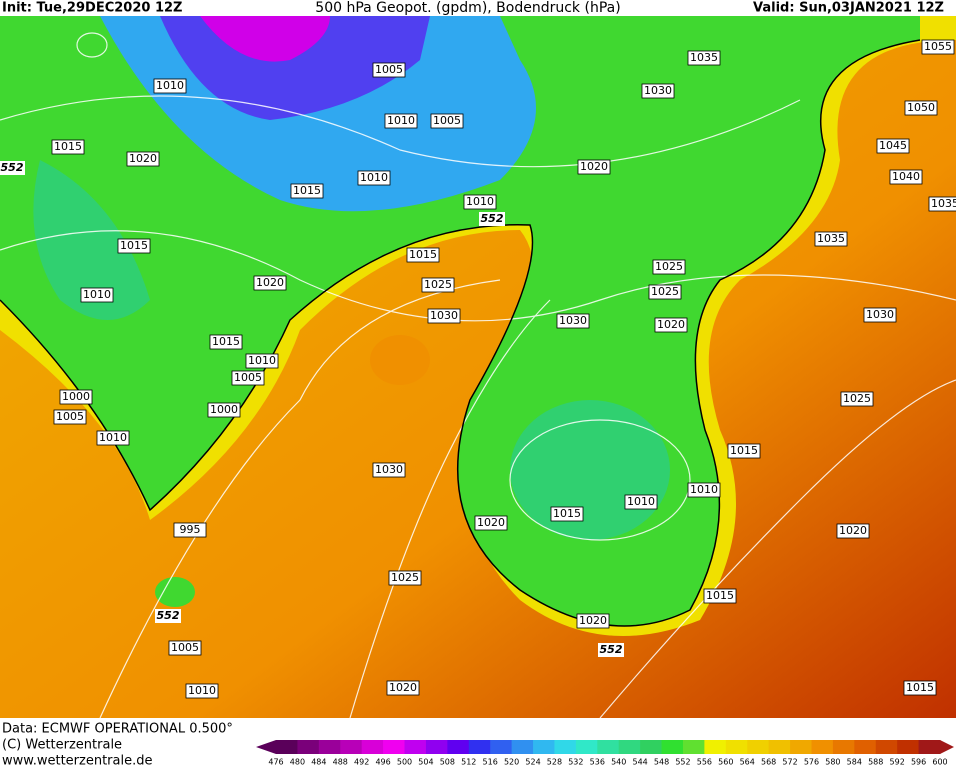 This screenshot has height=768, width=956. I want to click on isobar-value: 995, so click(190, 529).